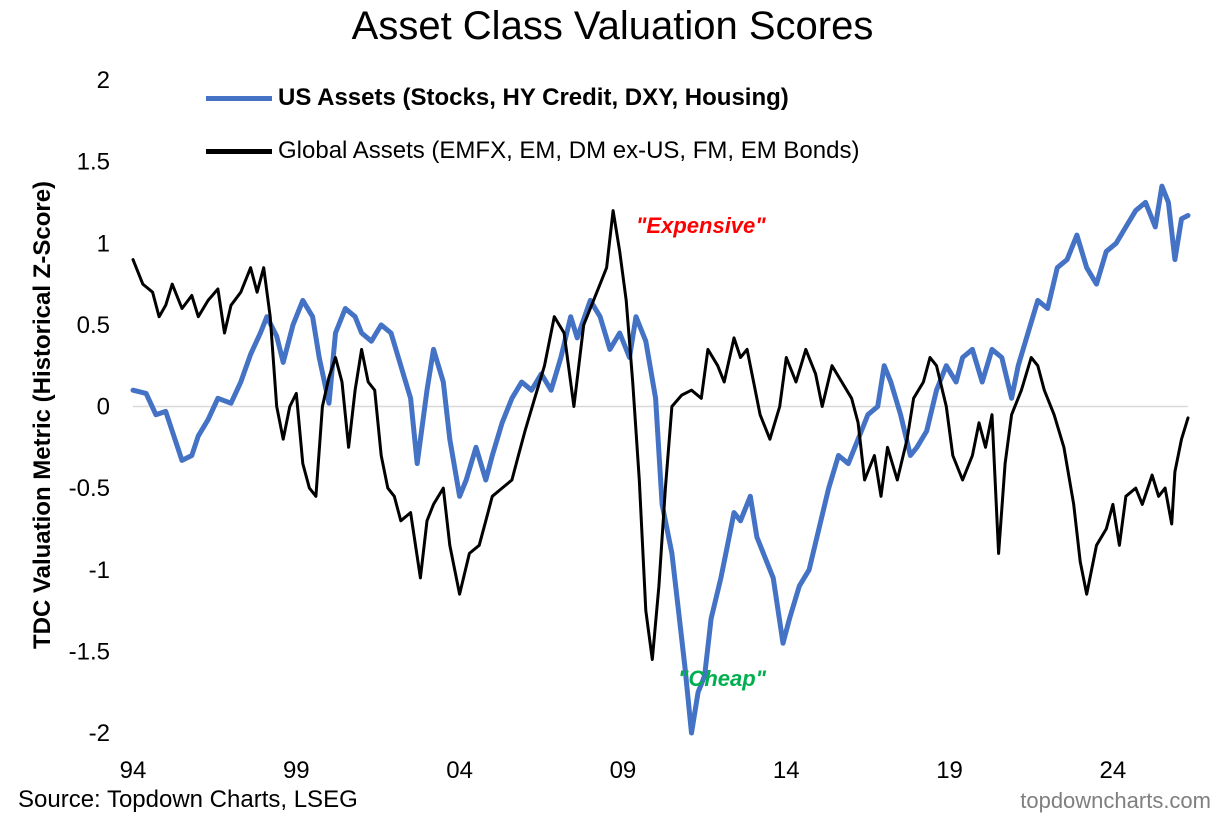  I want to click on x-tick-label: 24, so click(1113, 770).